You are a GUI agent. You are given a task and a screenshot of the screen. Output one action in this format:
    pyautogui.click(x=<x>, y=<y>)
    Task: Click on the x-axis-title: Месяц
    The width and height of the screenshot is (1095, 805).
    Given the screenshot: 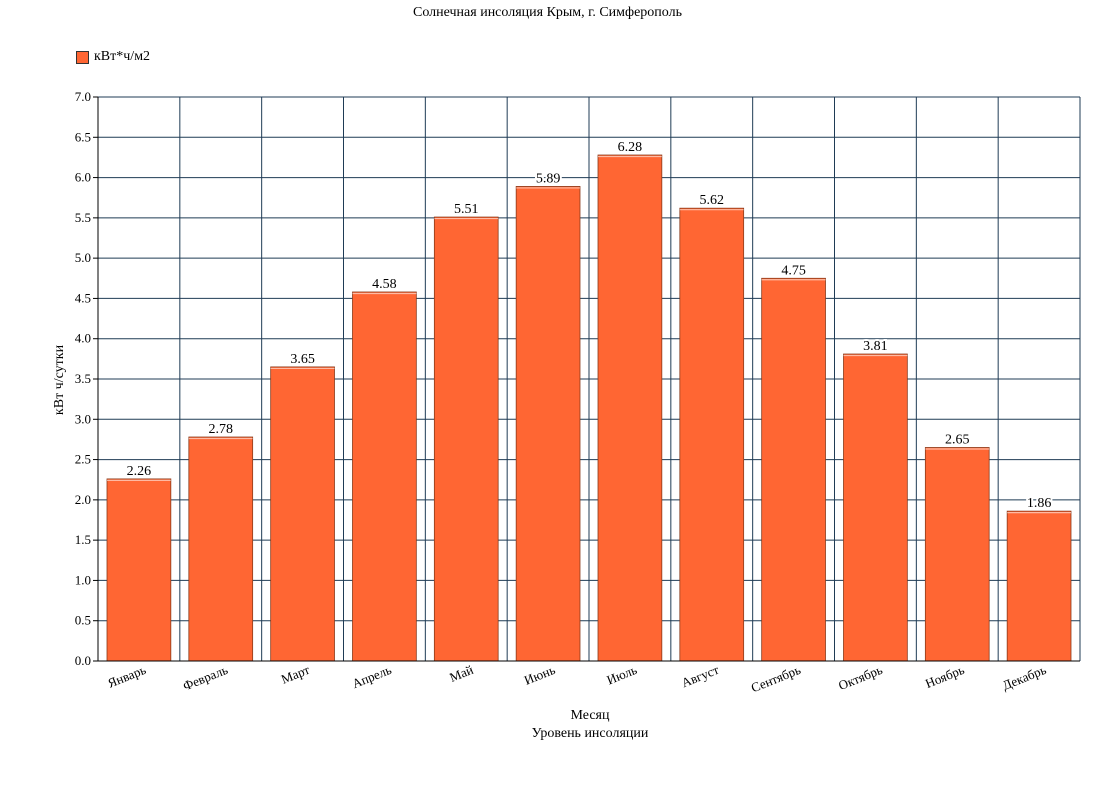 What is the action you would take?
    pyautogui.click(x=590, y=715)
    